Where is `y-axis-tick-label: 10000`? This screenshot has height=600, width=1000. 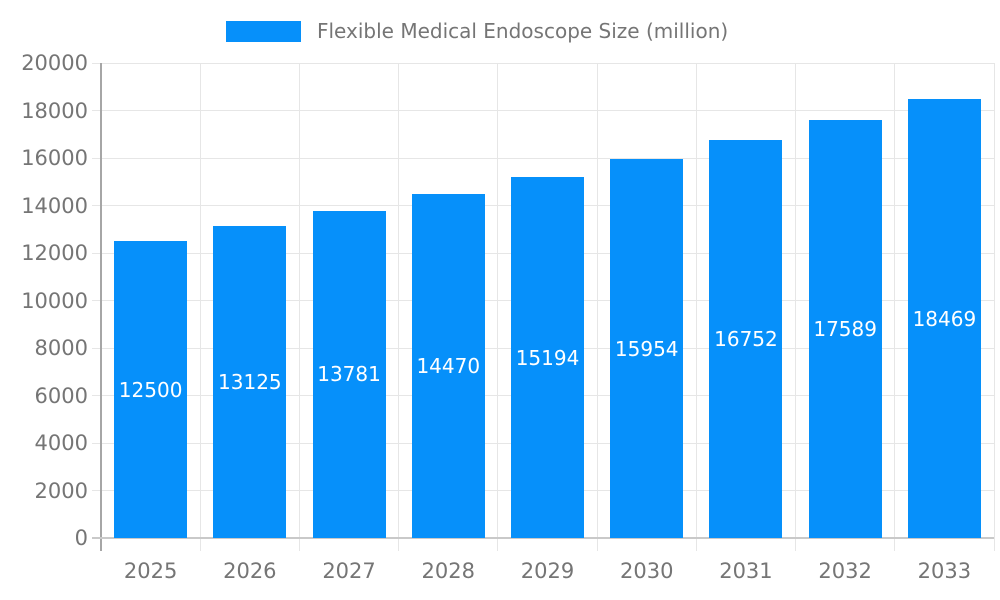 y-axis-tick-label: 10000 is located at coordinates (54, 300).